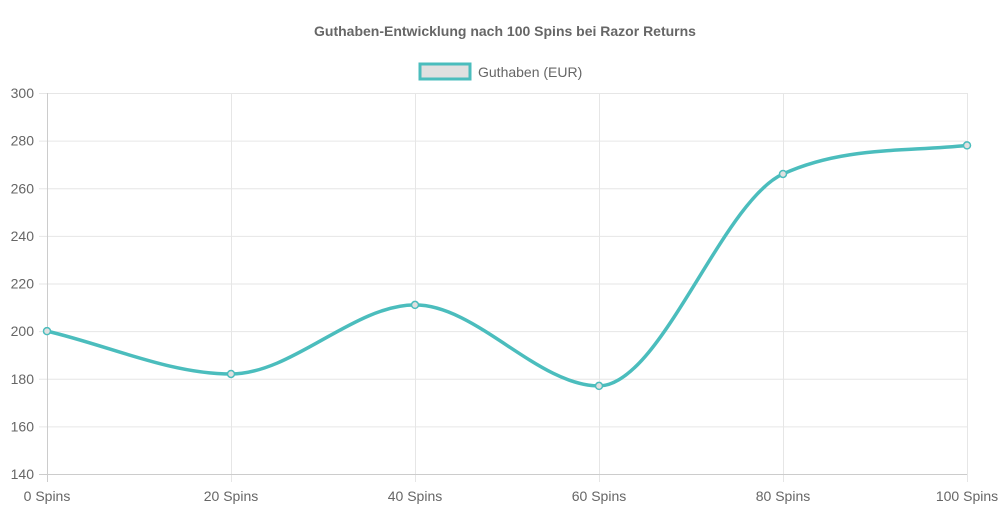 This screenshot has height=521, width=1007. Describe the element at coordinates (47, 496) in the screenshot. I see `x-tick-label: 0 Spins` at that location.